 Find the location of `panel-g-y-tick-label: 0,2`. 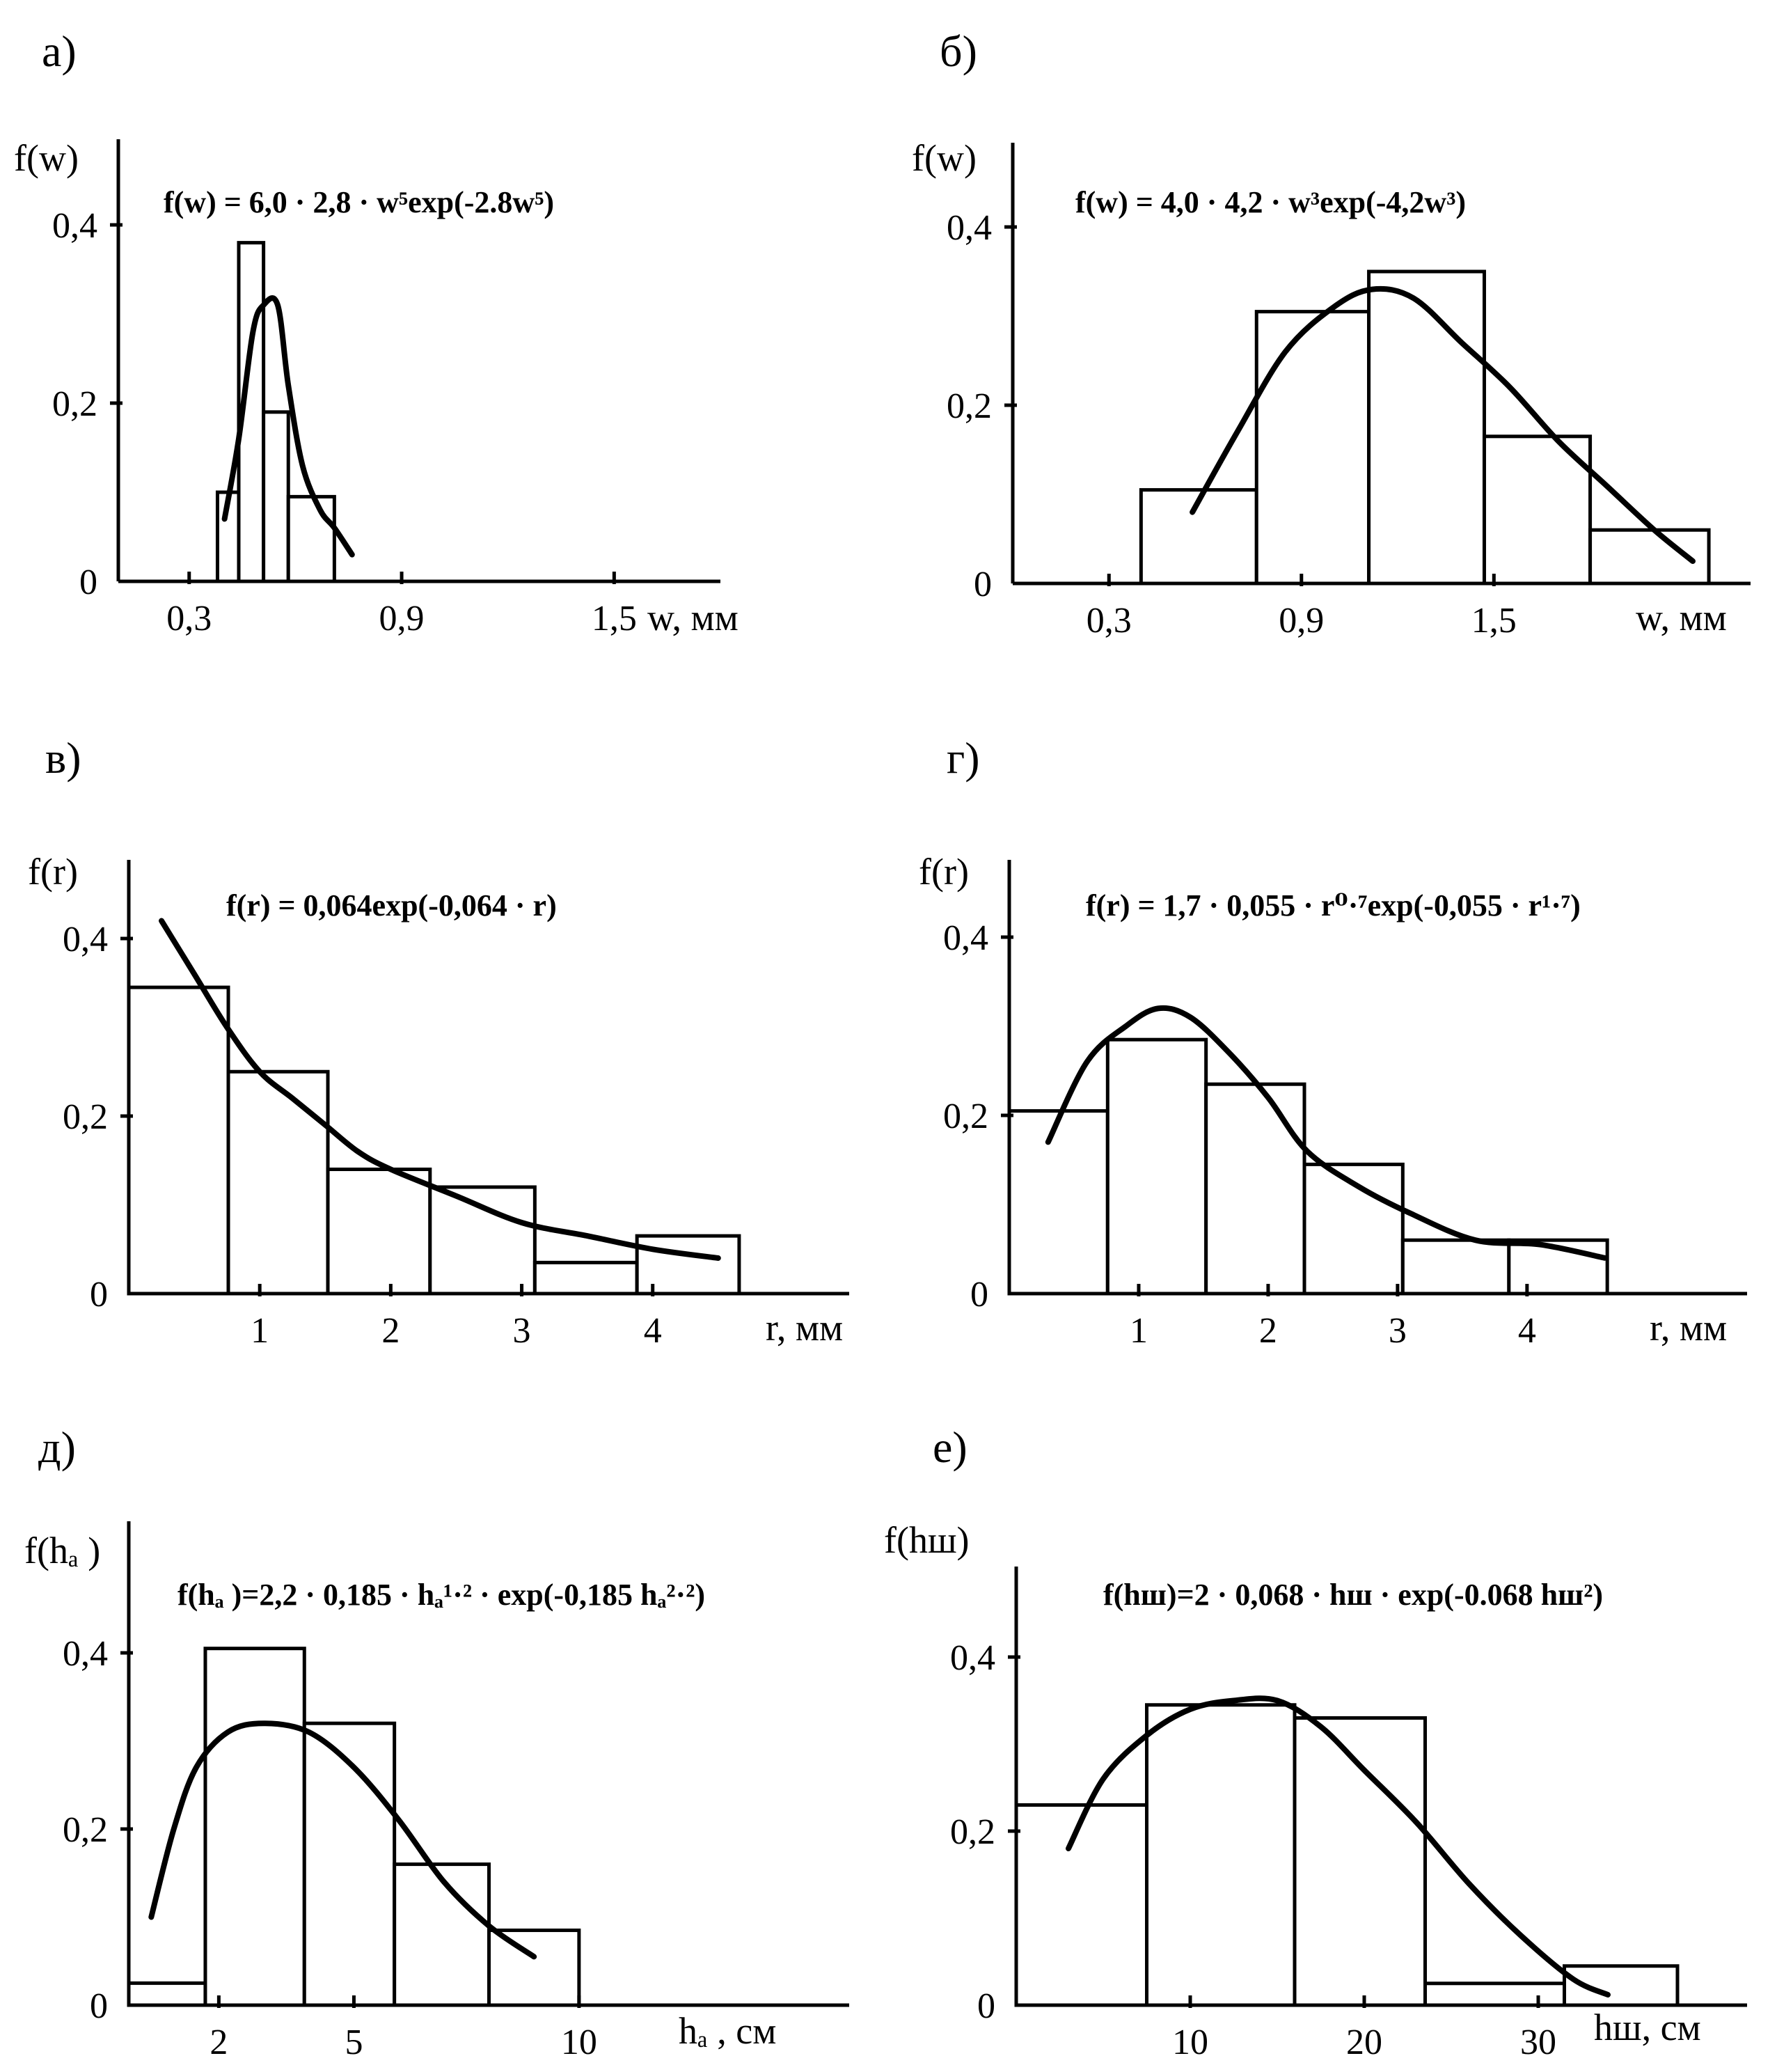

panel-g-y-tick-label: 0,2 is located at coordinates (965, 1116).